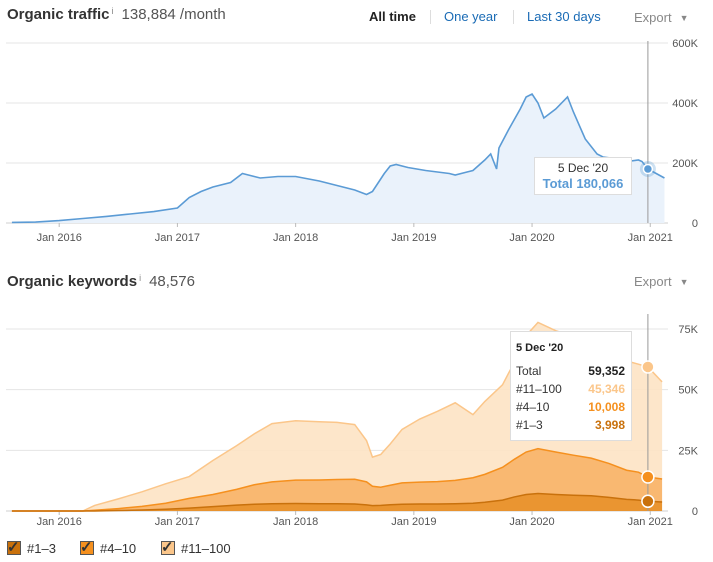 The height and width of the screenshot is (562, 713). I want to click on keywords-export-label: Export, so click(653, 281).